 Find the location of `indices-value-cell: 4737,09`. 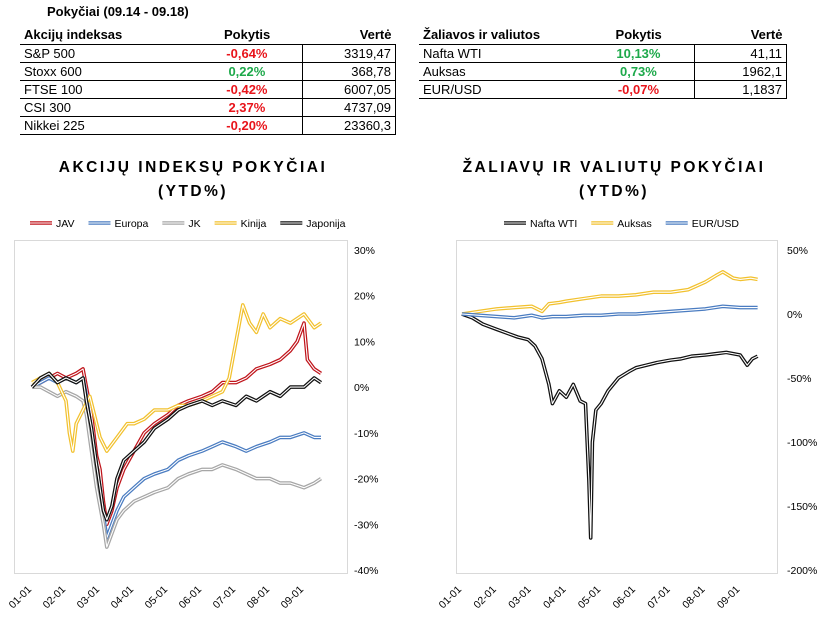

indices-value-cell: 4737,09 is located at coordinates (349, 107).